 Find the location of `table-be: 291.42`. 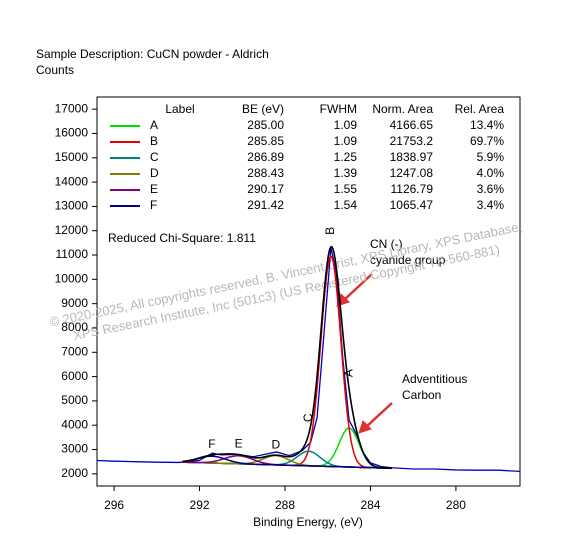

table-be: 291.42 is located at coordinates (265, 205).